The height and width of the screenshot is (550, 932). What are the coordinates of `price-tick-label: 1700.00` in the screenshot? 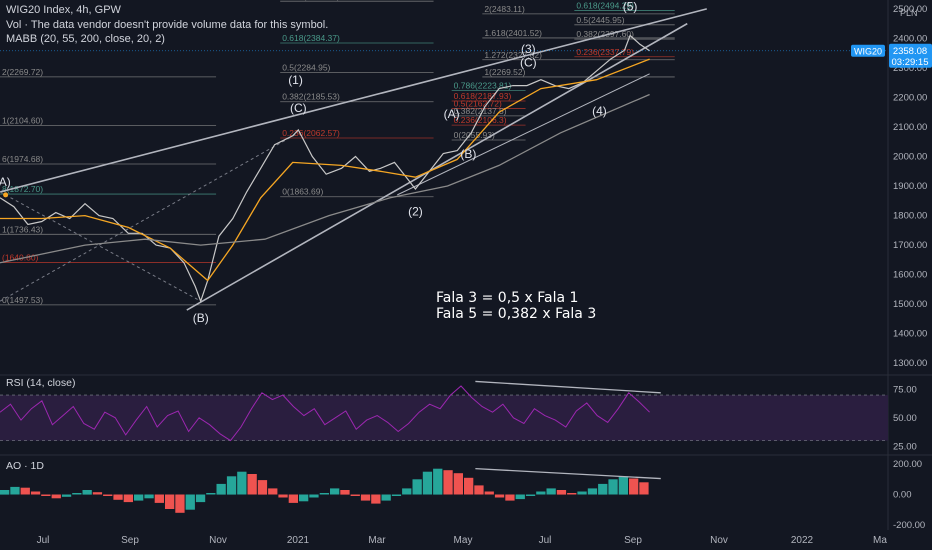 It's located at (910, 245).